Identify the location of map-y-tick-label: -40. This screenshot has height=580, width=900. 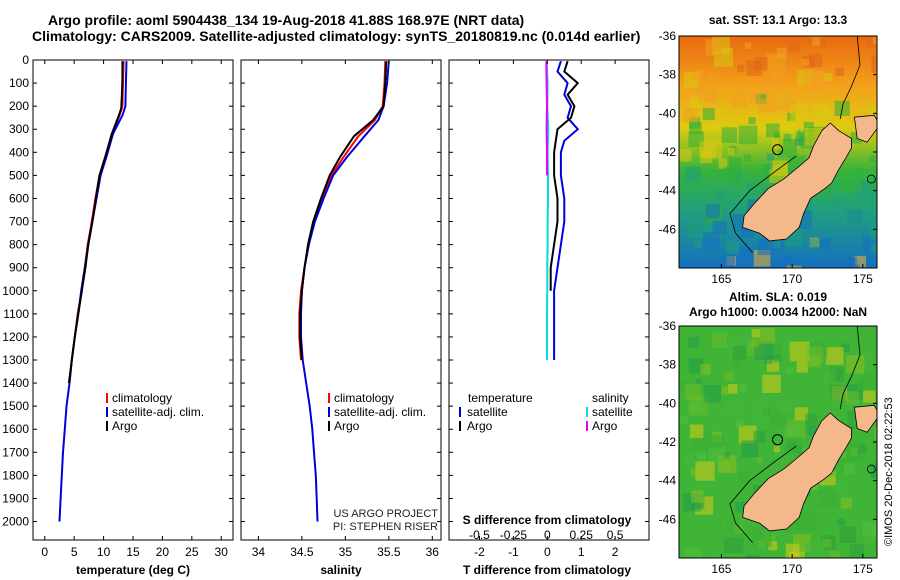
(668, 403).